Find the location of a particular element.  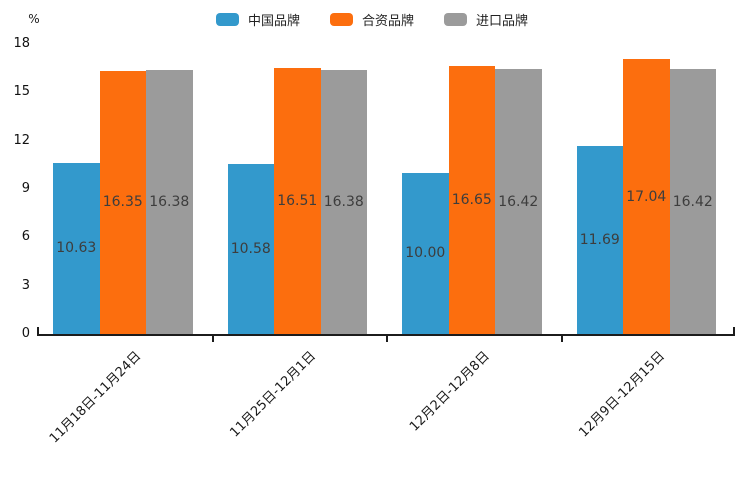

bar-value-label: 10.58 is located at coordinates (250, 248).